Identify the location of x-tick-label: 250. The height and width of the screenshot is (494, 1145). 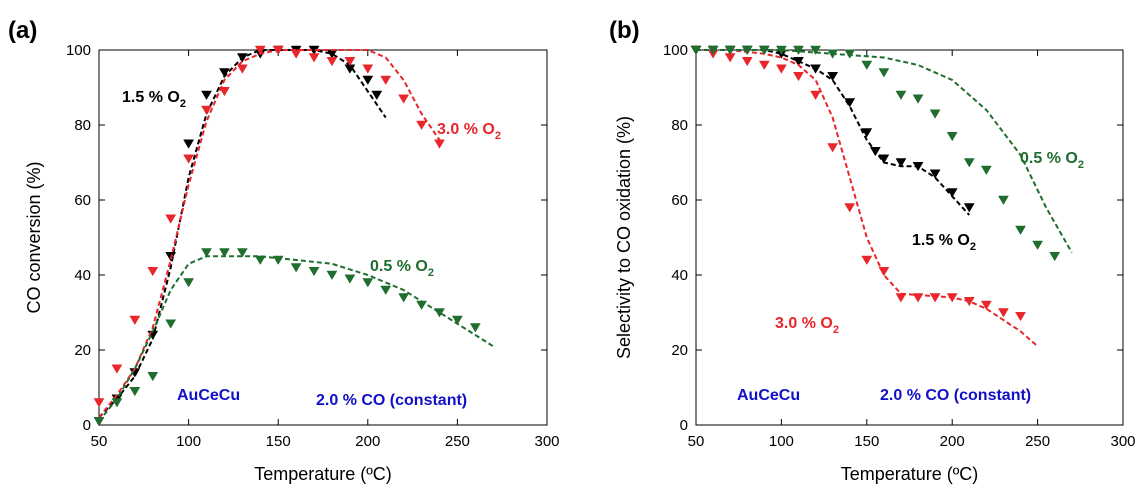
(1037, 441).